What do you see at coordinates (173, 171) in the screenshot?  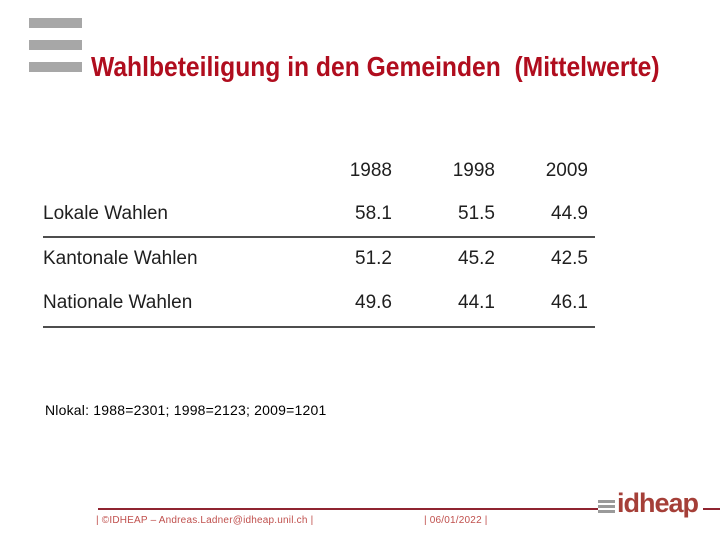 I see `table-header-empty` at bounding box center [173, 171].